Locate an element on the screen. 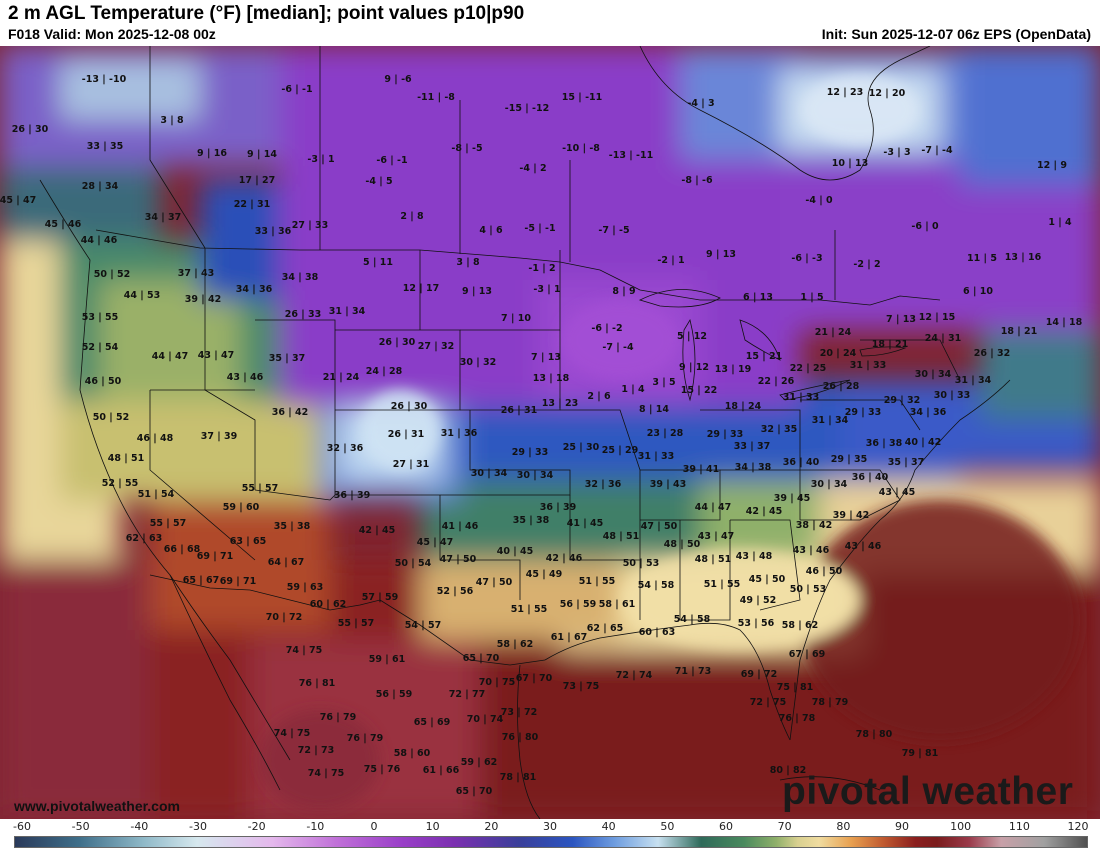  pivotal-weather-logo: pivotal weather is located at coordinates (928, 791).